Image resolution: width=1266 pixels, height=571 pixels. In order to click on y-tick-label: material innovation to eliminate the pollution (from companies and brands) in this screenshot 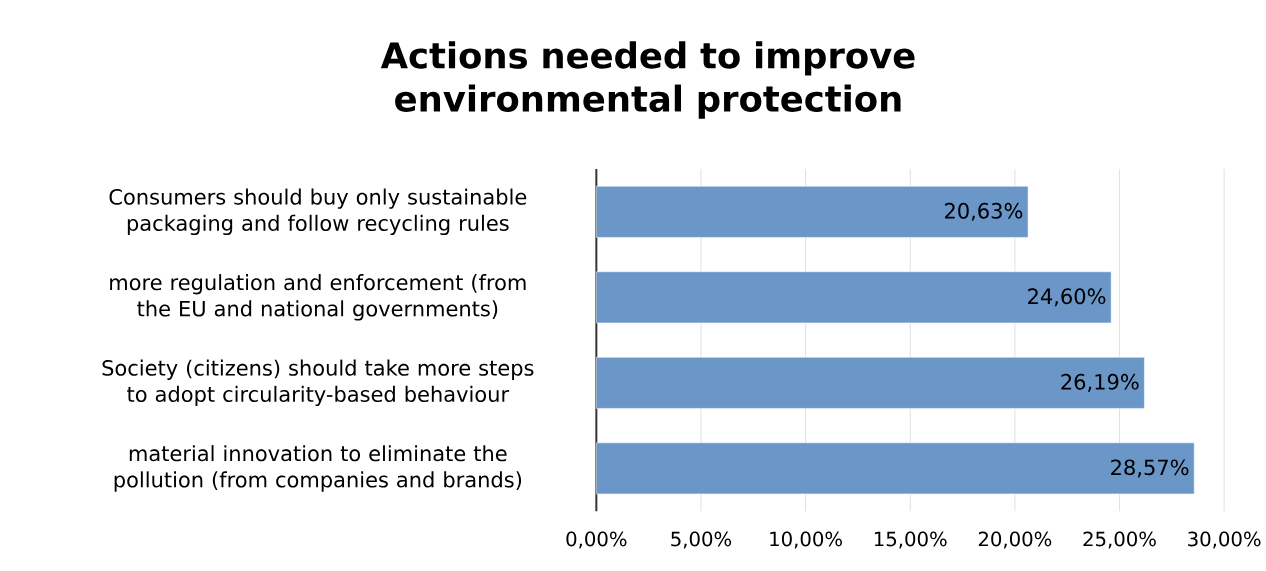, I will do `click(318, 468)`.